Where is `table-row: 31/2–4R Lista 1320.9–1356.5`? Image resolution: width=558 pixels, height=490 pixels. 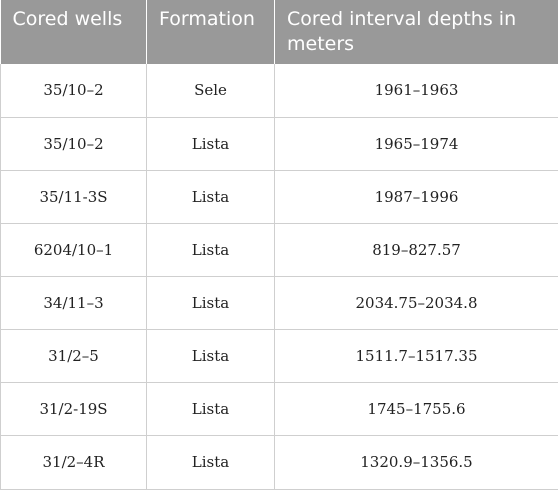 table-row: 31/2–4R Lista 1320.9–1356.5 is located at coordinates (279, 462).